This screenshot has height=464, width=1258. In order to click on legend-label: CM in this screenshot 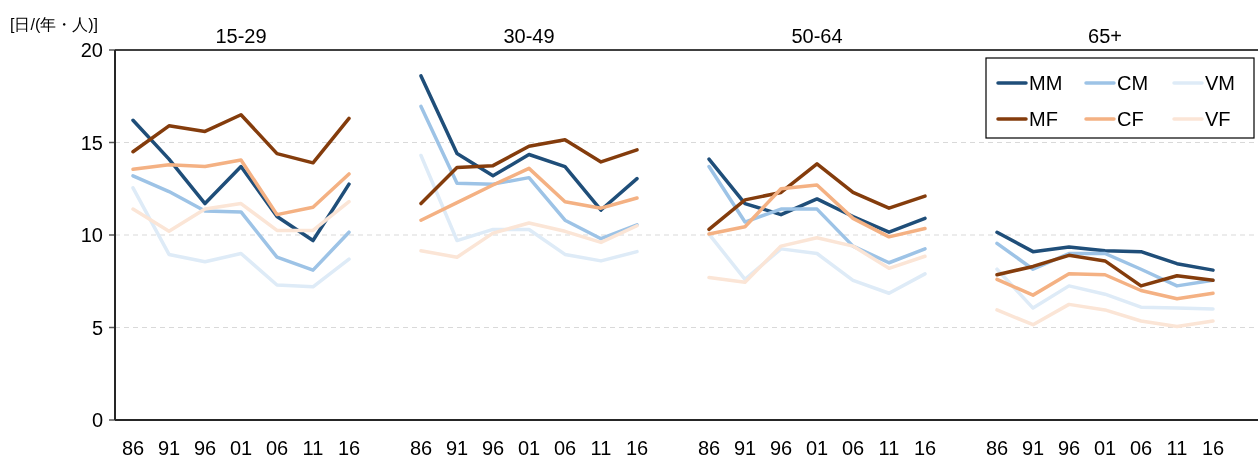, I will do `click(1133, 83)`.